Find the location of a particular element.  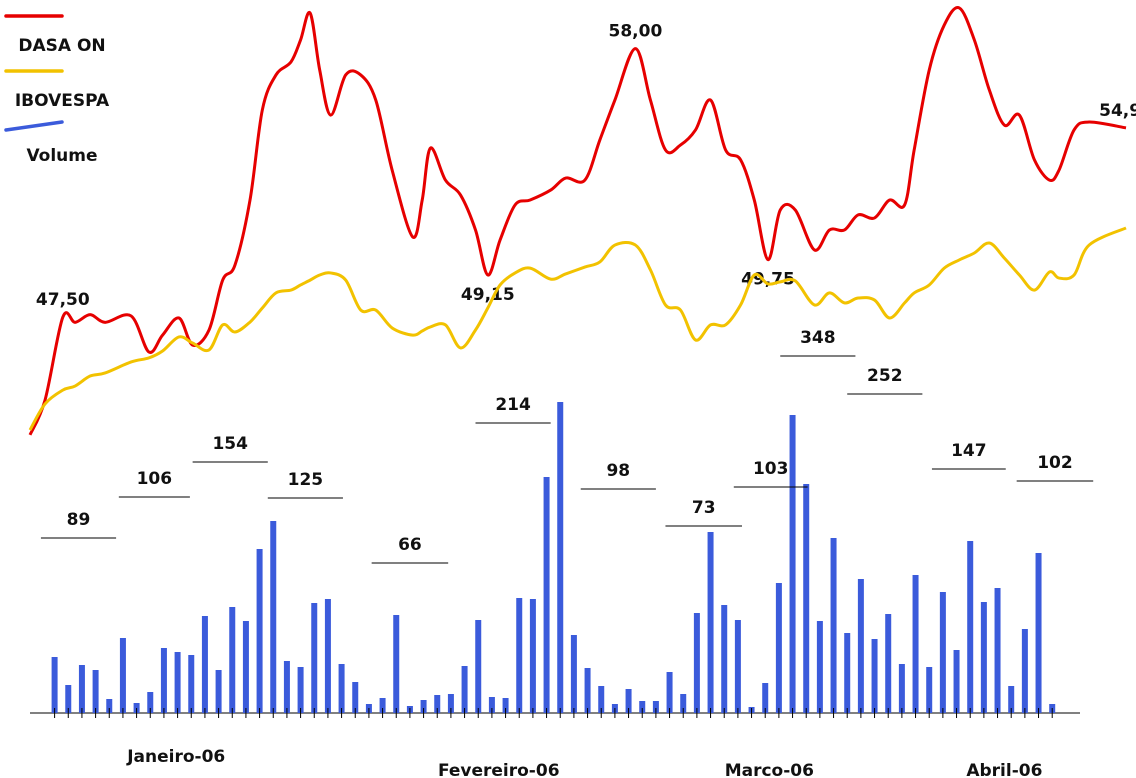

legend-label: IBOVESPA is located at coordinates (62, 101).